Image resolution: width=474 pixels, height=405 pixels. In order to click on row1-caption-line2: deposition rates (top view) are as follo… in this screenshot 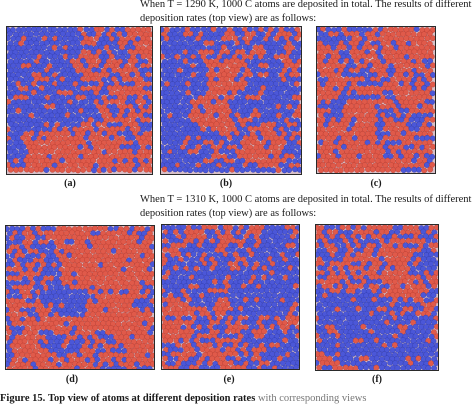, I will do `click(228, 18)`.